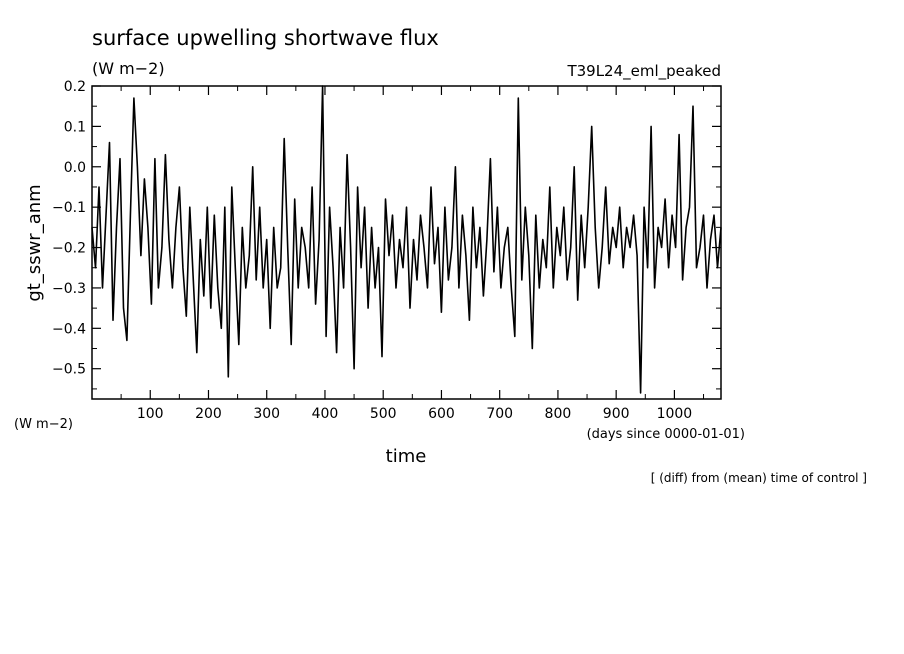  I want to click on x-tick-label: 900, so click(616, 414).